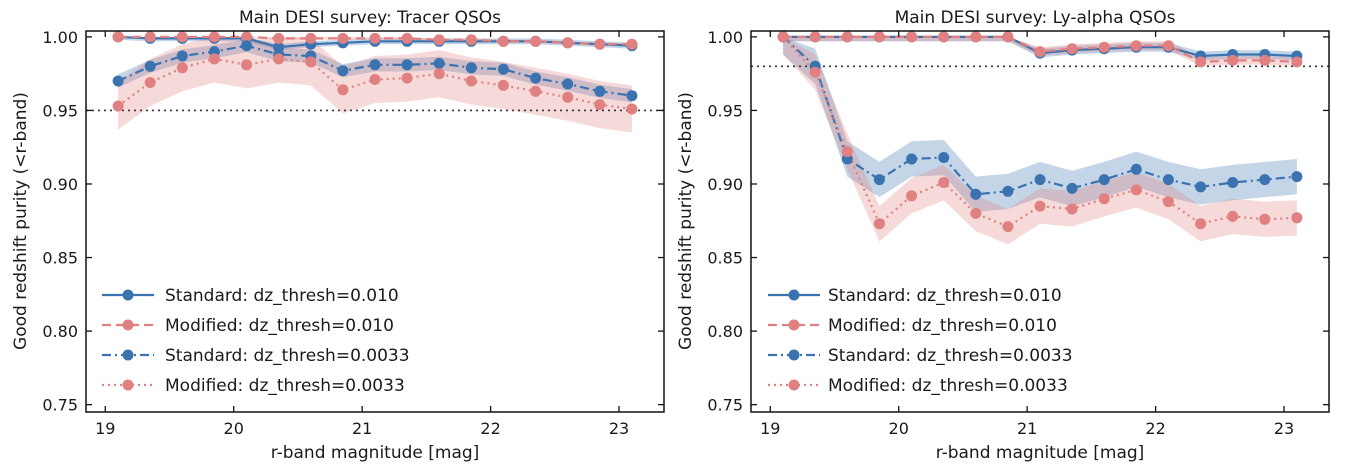  Describe the element at coordinates (60, 110) in the screenshot. I see `y-tick-label: 0.95` at that location.